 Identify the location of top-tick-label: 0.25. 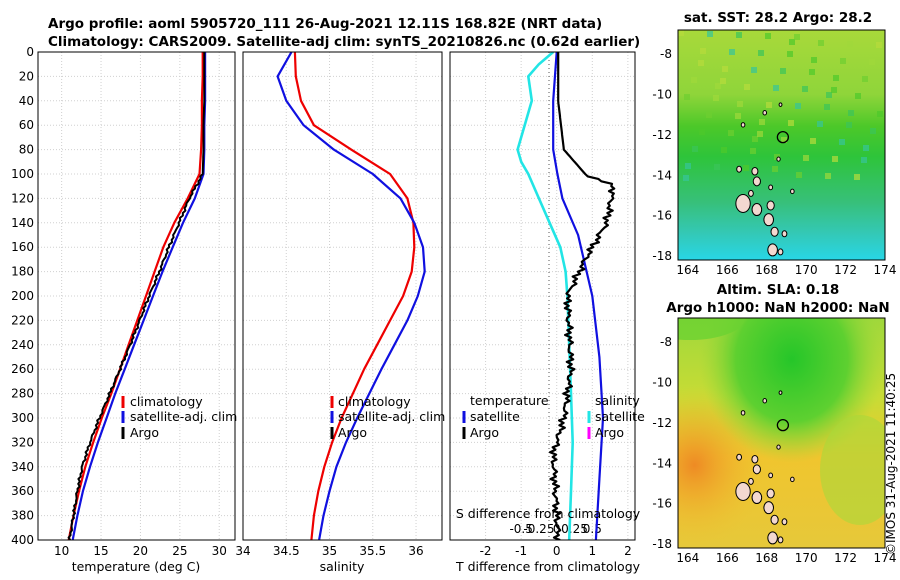
(574, 529).